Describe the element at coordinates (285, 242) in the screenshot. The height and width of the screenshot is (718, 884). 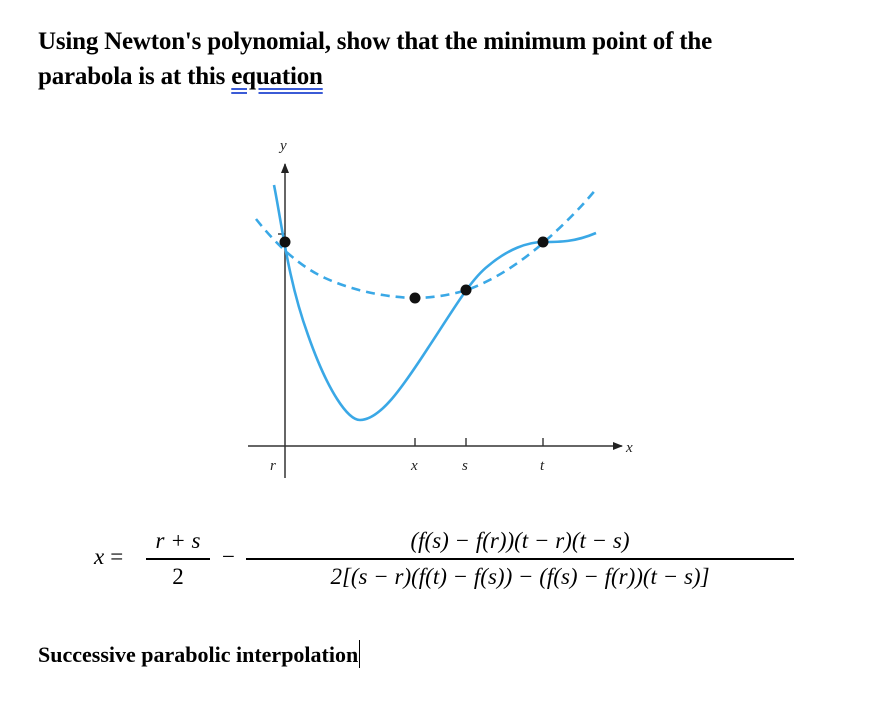
I see `point-r` at that location.